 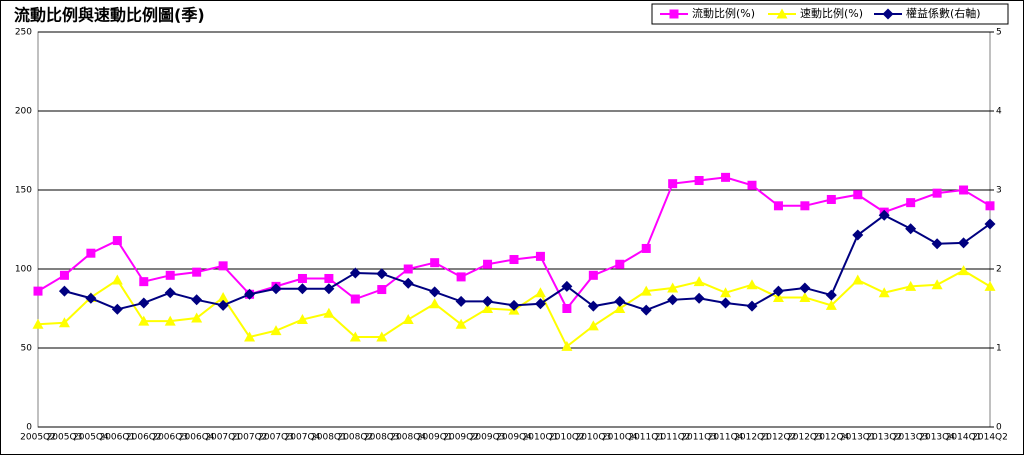 I want to click on x-tick-label: 2006Q2, so click(x=144, y=438).